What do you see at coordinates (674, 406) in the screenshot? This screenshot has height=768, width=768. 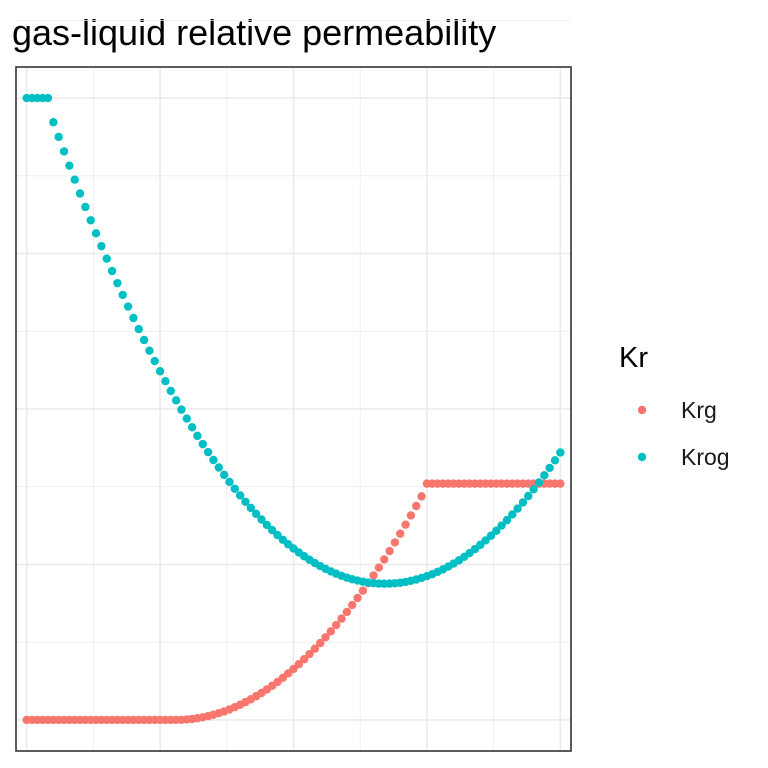 I see `legend: Kr Krg Krog` at bounding box center [674, 406].